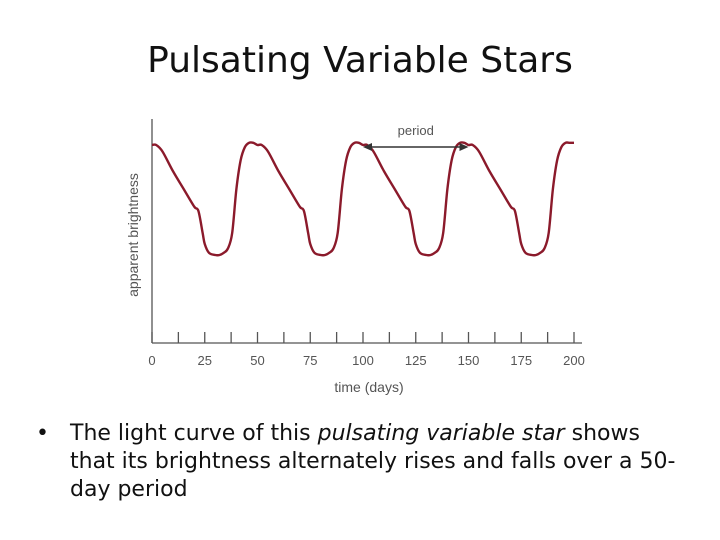  I want to click on bullet-text-start: The light curve of this, so click(194, 433).